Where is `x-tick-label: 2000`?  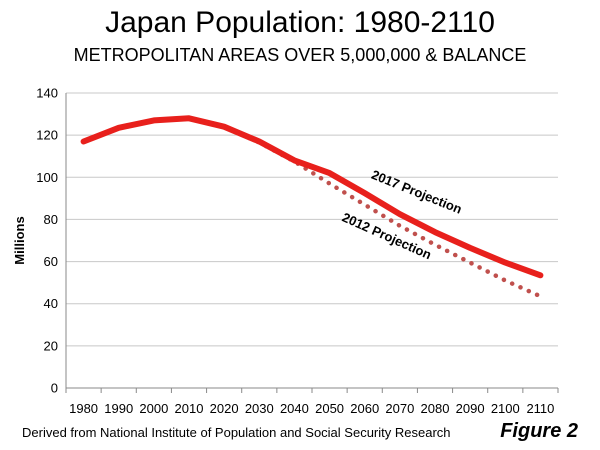
x-tick-label: 2000 is located at coordinates (153, 408).